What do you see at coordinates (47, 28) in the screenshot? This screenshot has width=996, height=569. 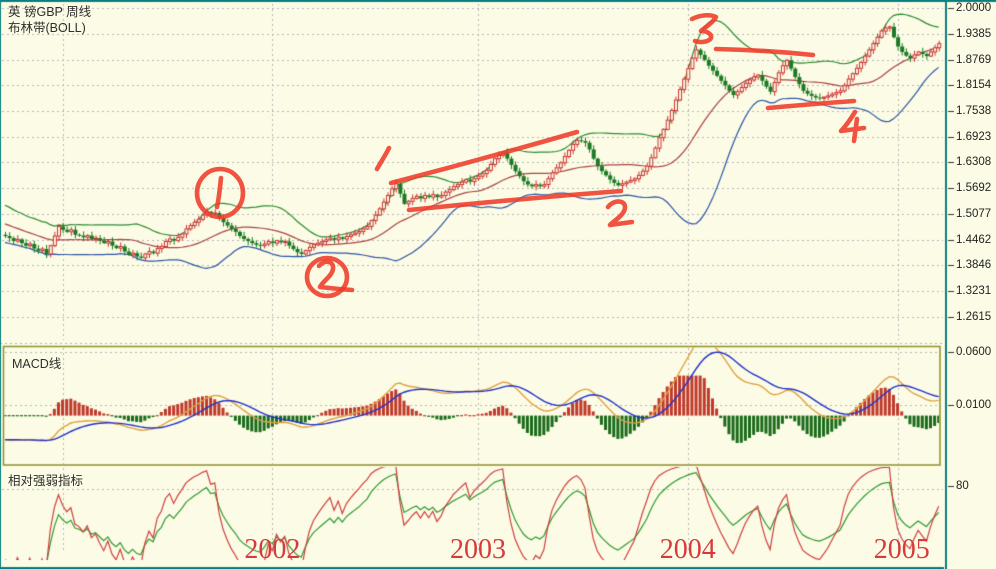 I see `overlay-indicator-title: 布林带(BOLL)` at bounding box center [47, 28].